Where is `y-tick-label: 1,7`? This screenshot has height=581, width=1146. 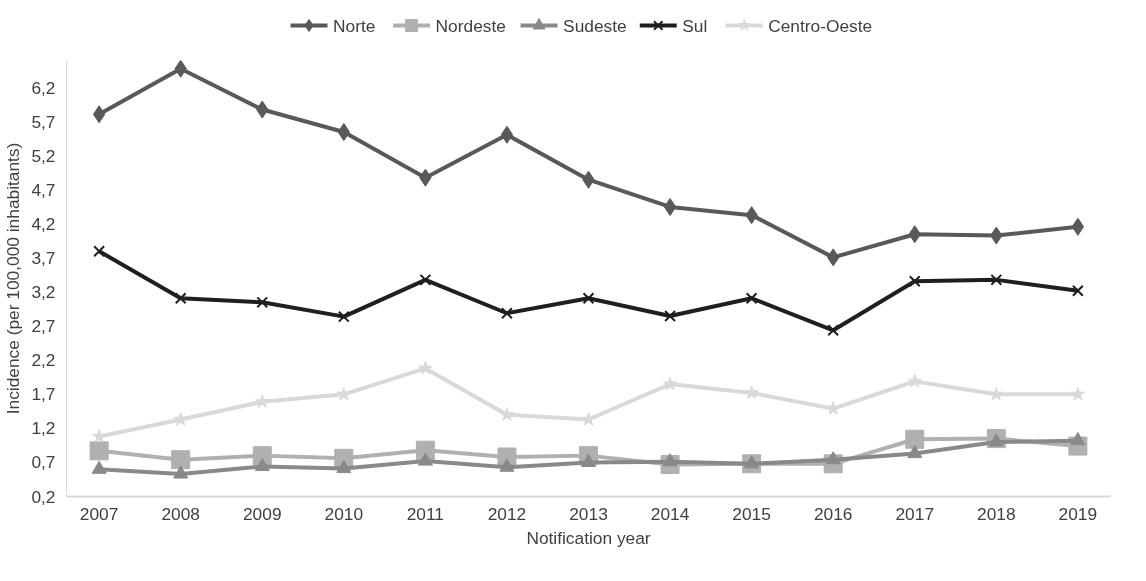
y-tick-label: 1,7 is located at coordinates (43, 394).